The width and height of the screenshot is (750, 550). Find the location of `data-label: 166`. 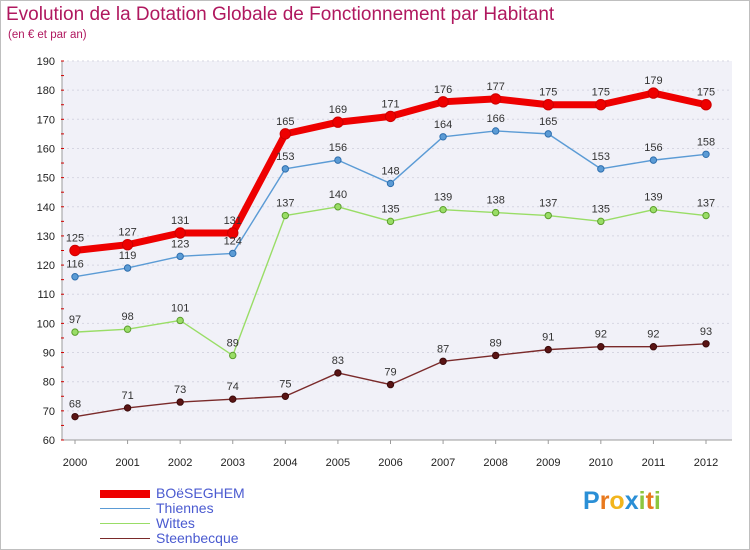

data-label: 166 is located at coordinates (495, 119).